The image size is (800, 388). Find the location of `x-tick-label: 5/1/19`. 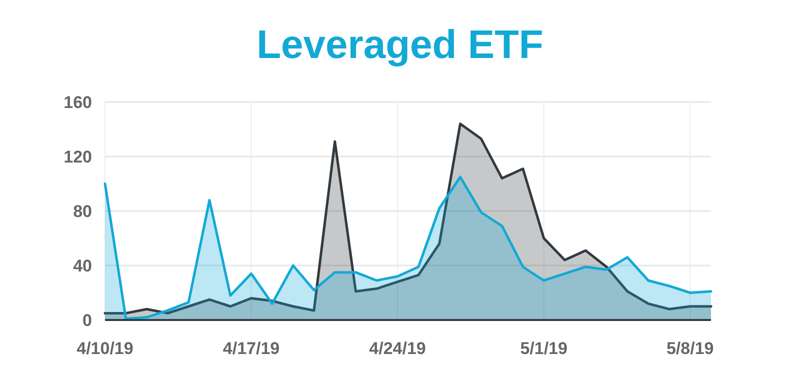

x-tick-label: 5/1/19 is located at coordinates (544, 348).